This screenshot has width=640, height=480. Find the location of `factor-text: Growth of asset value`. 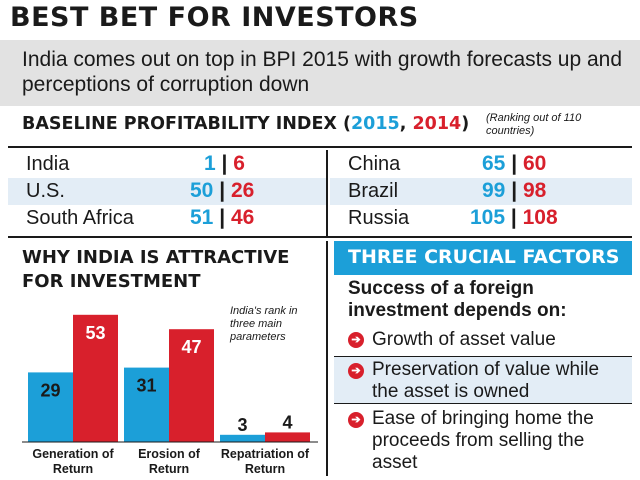

factor-text: Growth of asset value is located at coordinates (464, 339).